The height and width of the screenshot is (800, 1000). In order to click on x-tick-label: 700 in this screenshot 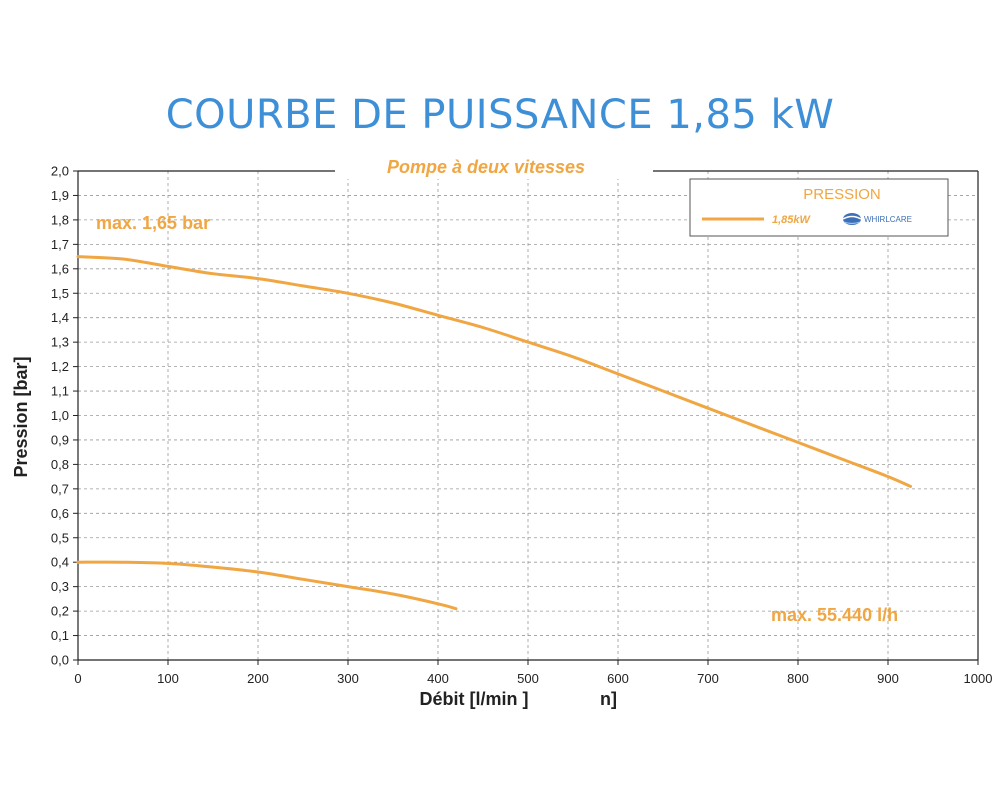, I will do `click(708, 678)`.